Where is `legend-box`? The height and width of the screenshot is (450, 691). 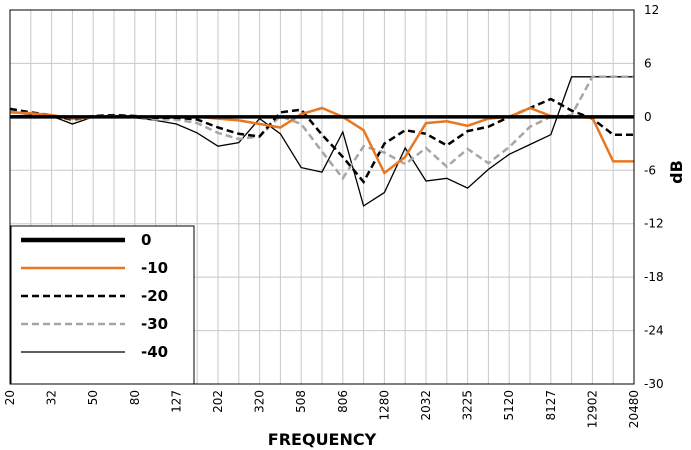 legend-box is located at coordinates (102, 305).